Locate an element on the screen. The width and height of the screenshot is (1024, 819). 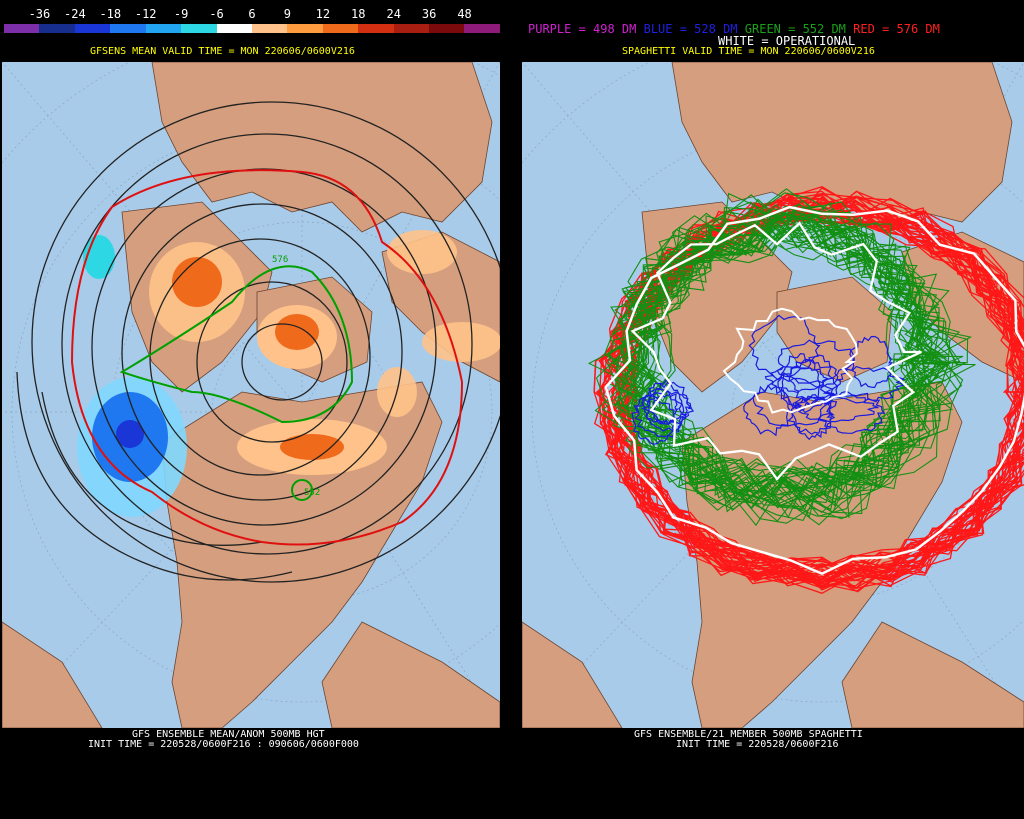
colorbar-label: 9 is located at coordinates (287, 14).